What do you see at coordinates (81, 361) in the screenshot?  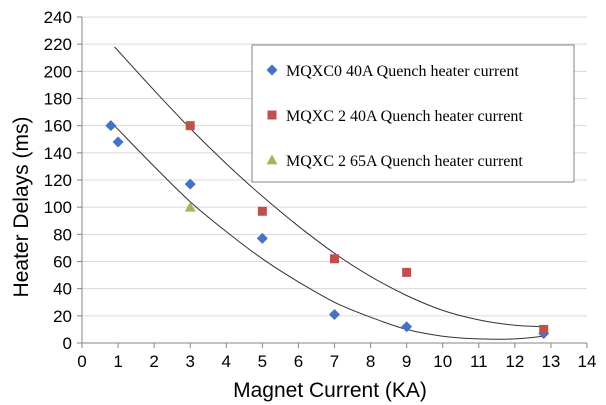 I see `x-tick-label: 0` at bounding box center [81, 361].